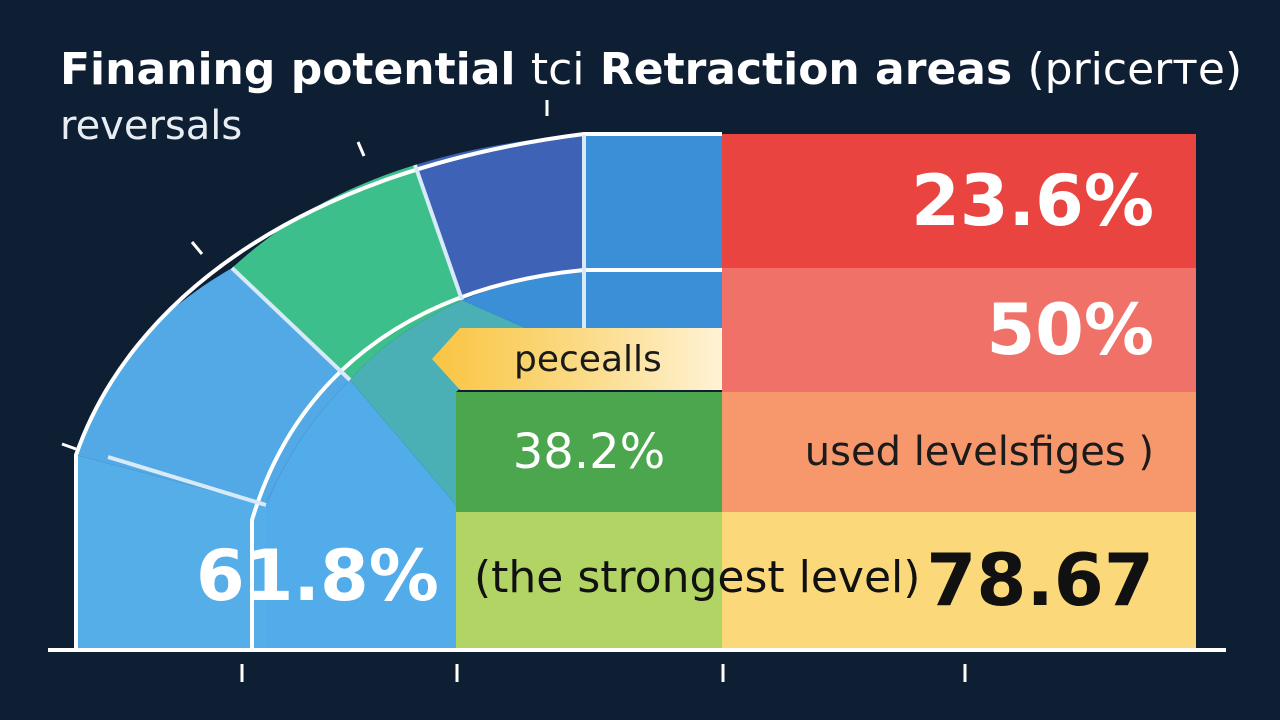  I want to click on callout-tag-shape, so click(577, 359).